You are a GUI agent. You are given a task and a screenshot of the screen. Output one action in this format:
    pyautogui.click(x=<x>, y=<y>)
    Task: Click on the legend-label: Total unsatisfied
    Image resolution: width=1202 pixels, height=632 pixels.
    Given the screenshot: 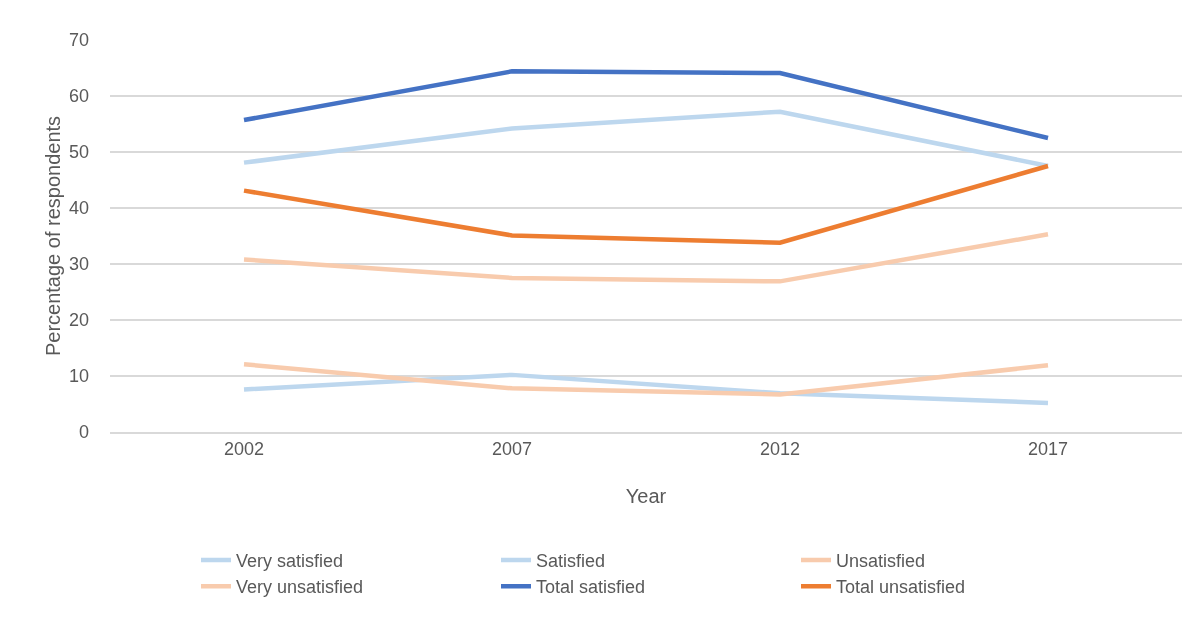 What is the action you would take?
    pyautogui.click(x=901, y=587)
    